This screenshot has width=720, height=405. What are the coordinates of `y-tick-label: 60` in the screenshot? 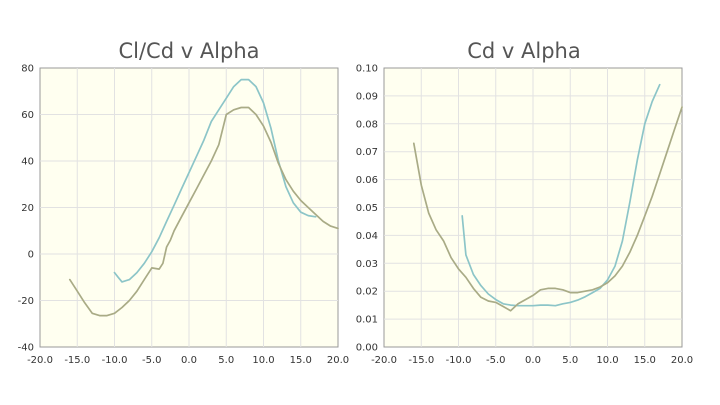 It's located at (27, 115).